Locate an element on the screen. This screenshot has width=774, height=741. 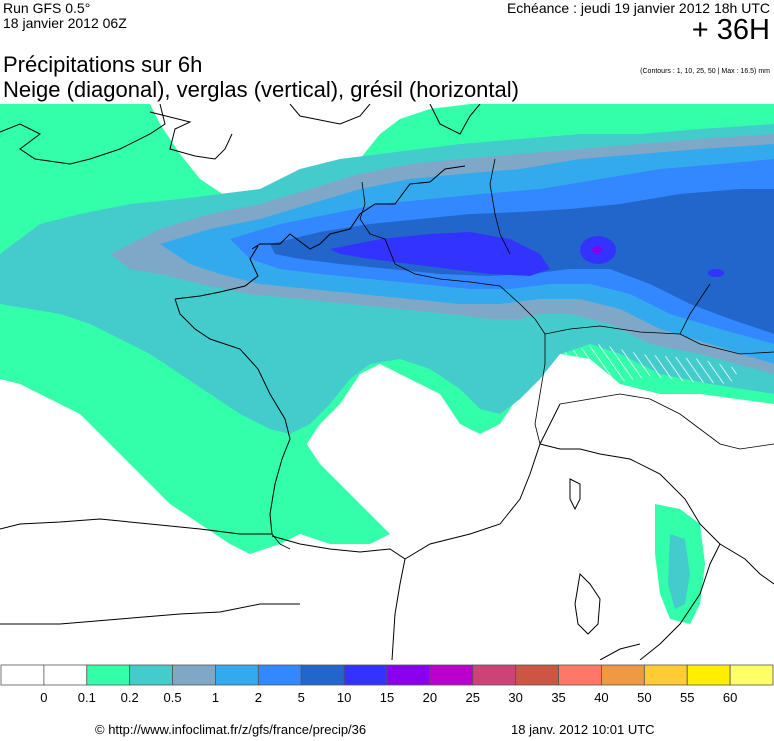
band-15-core is located at coordinates (597, 250).